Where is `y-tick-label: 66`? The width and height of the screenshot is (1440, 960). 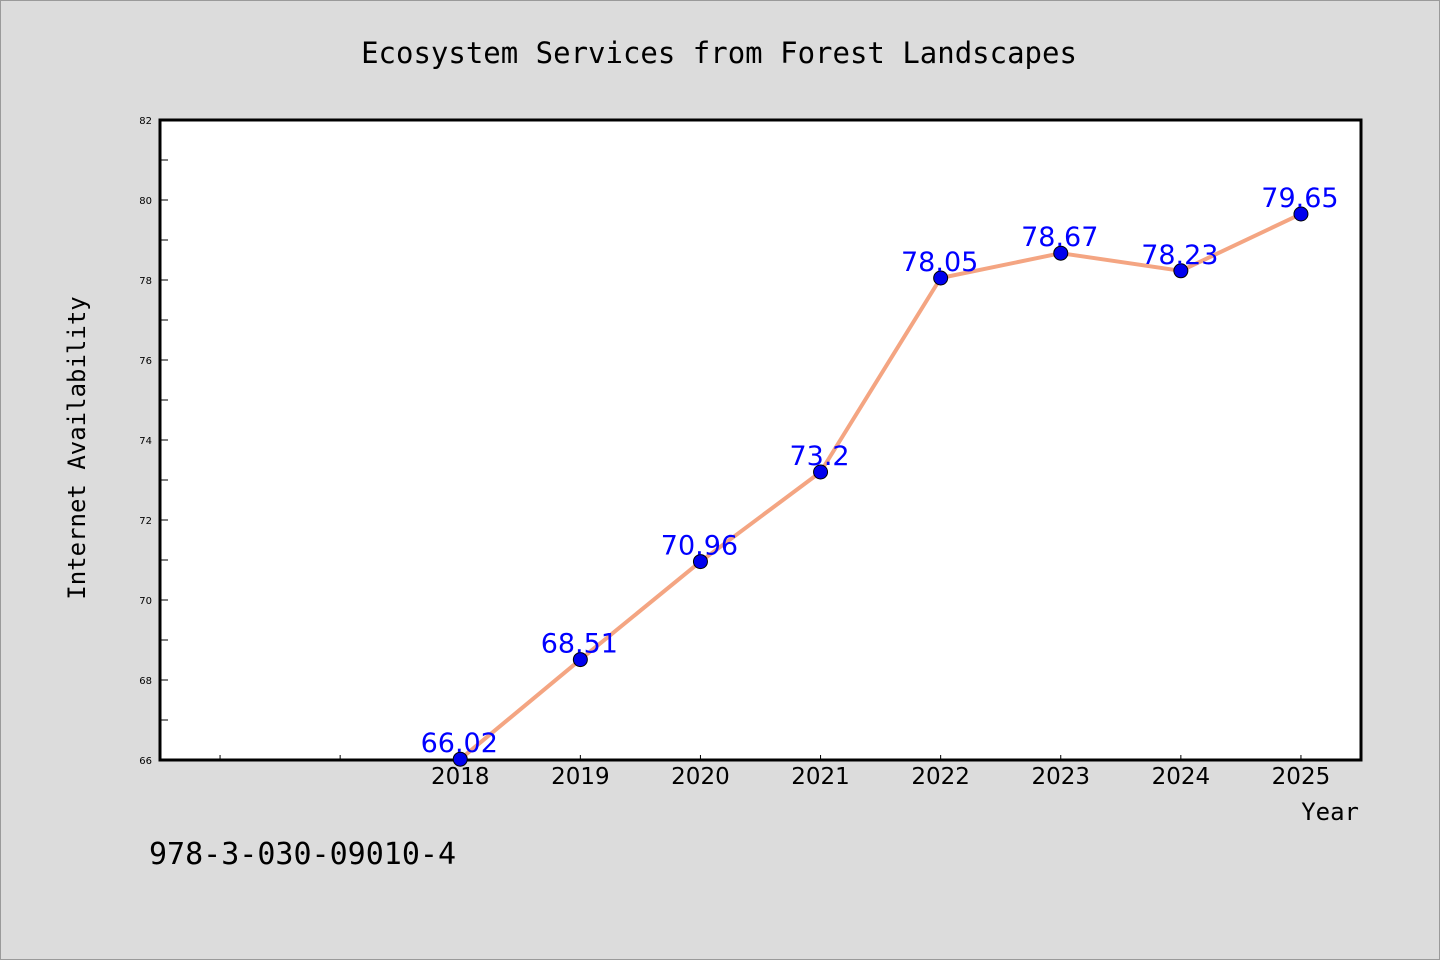 y-tick-label: 66 is located at coordinates (145, 761).